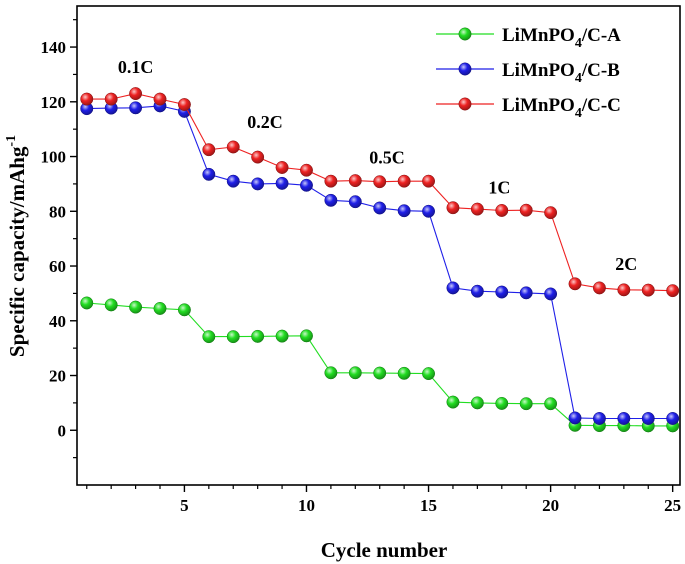 The height and width of the screenshot is (564, 685). I want to click on legend-label: LiMnPO4/C-A, so click(561, 38).